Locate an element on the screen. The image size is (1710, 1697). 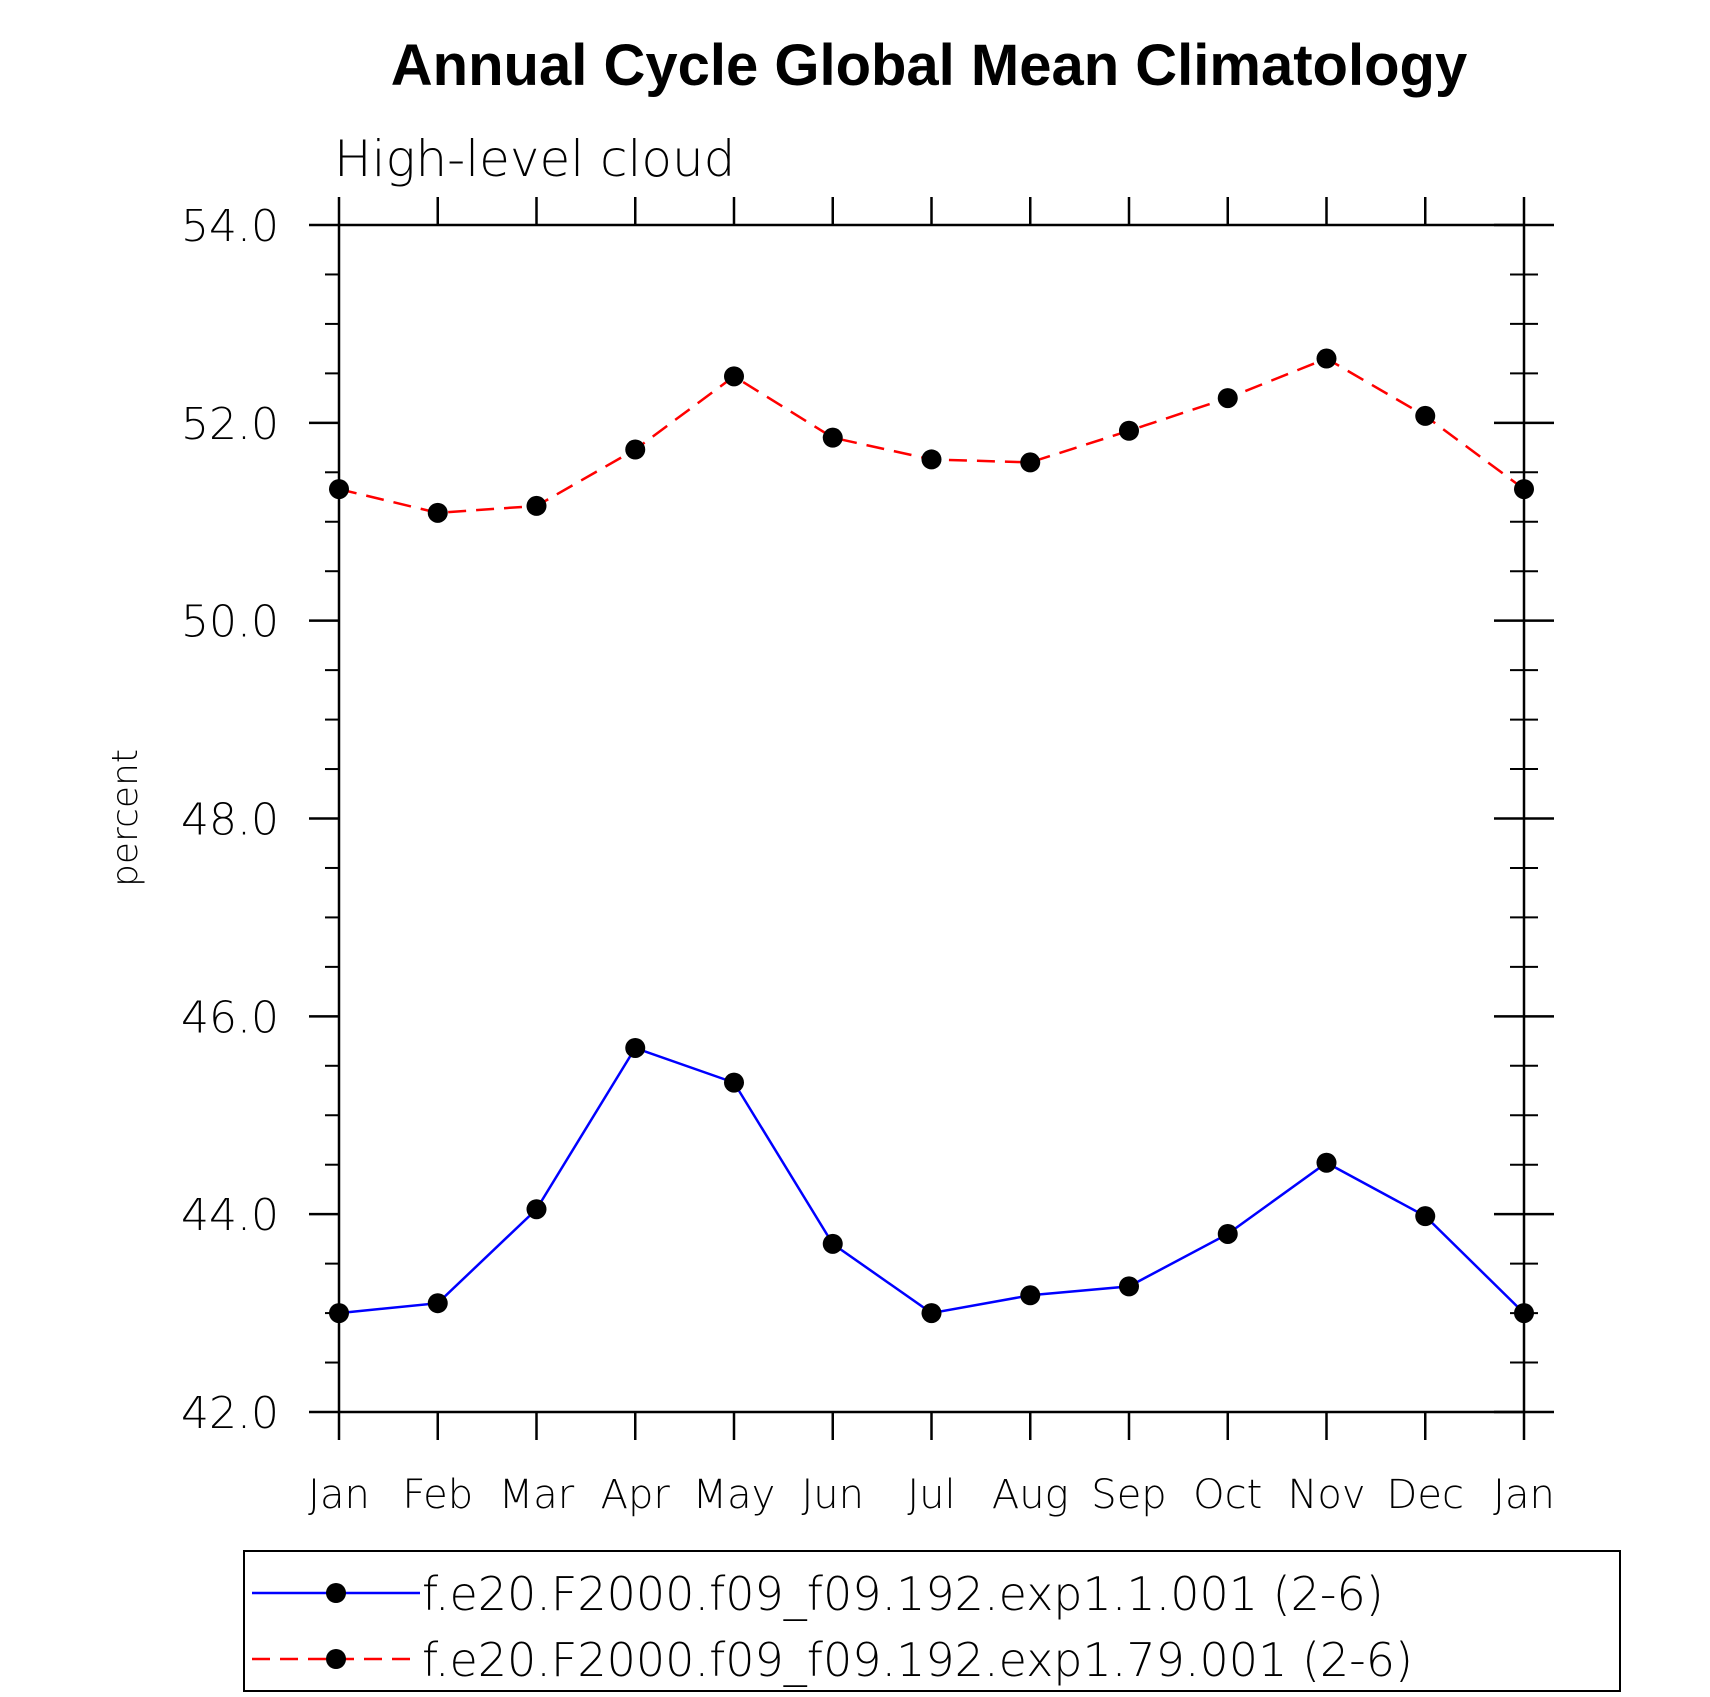
y-tick-label: 54.0 is located at coordinates (230, 226).